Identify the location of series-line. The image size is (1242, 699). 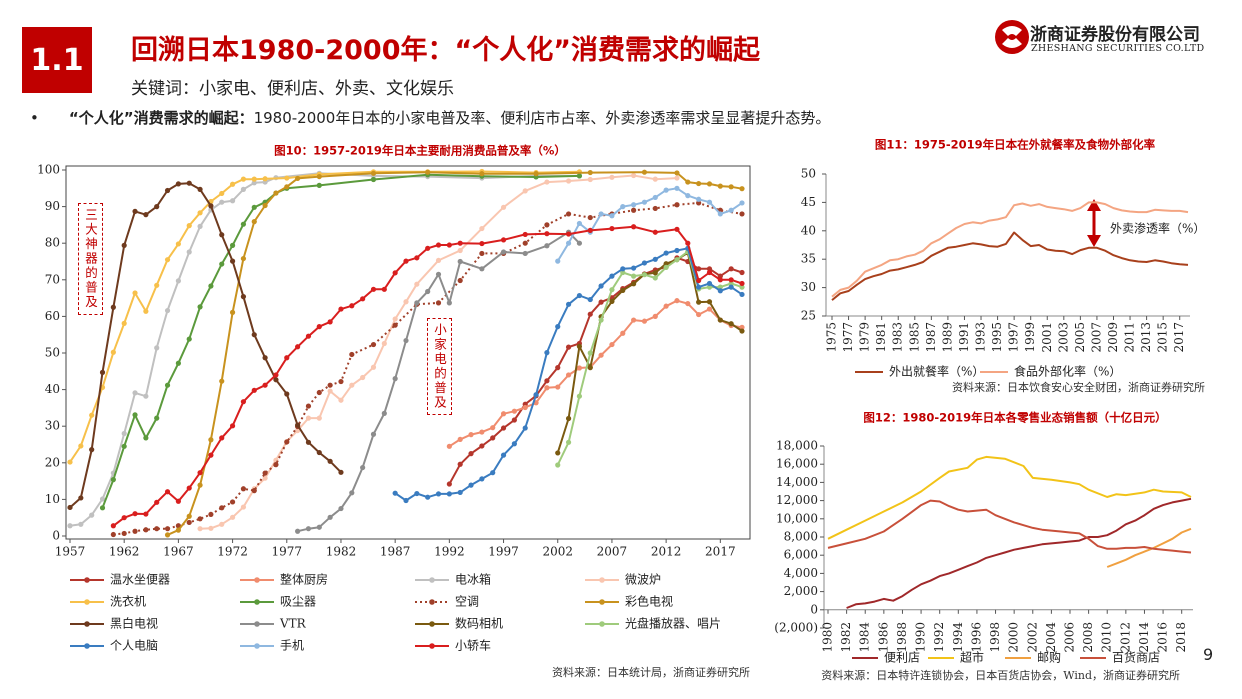
(1149, 547).